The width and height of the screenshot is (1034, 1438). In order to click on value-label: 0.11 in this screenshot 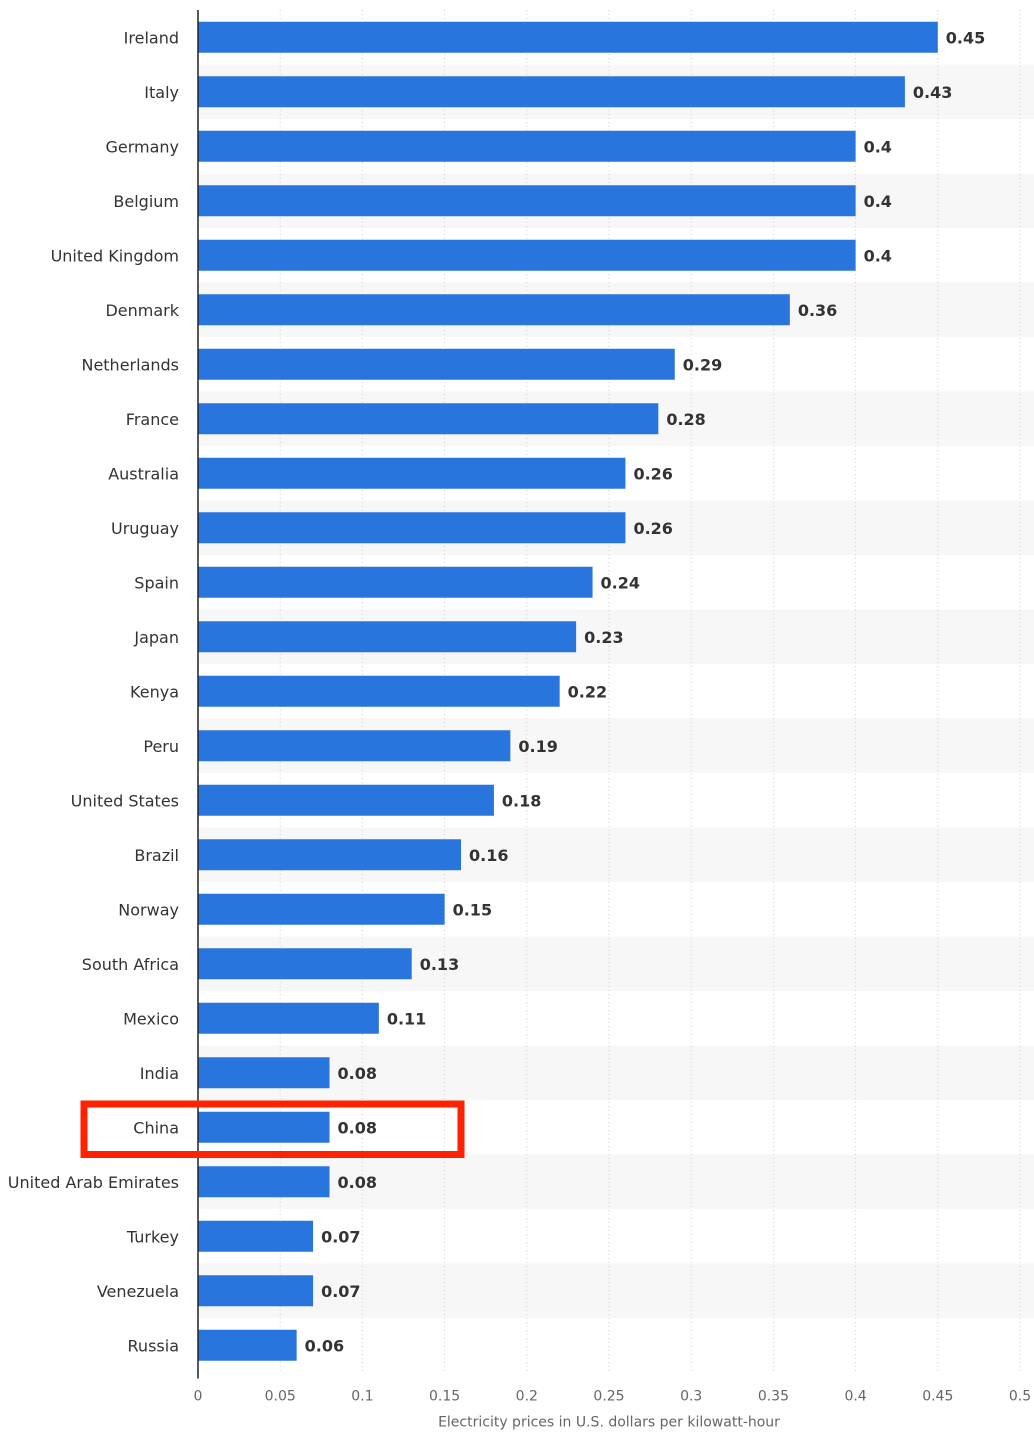, I will do `click(406, 1018)`.